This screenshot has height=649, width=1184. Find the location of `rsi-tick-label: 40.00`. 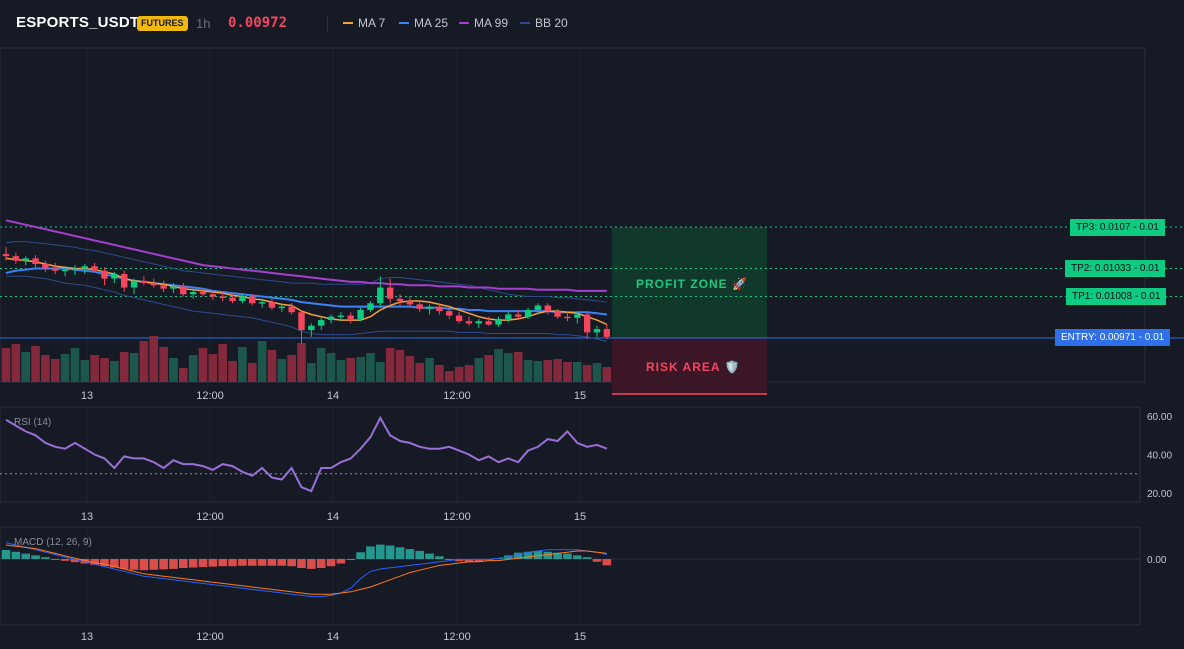

rsi-tick-label: 40.00 is located at coordinates (1159, 456).